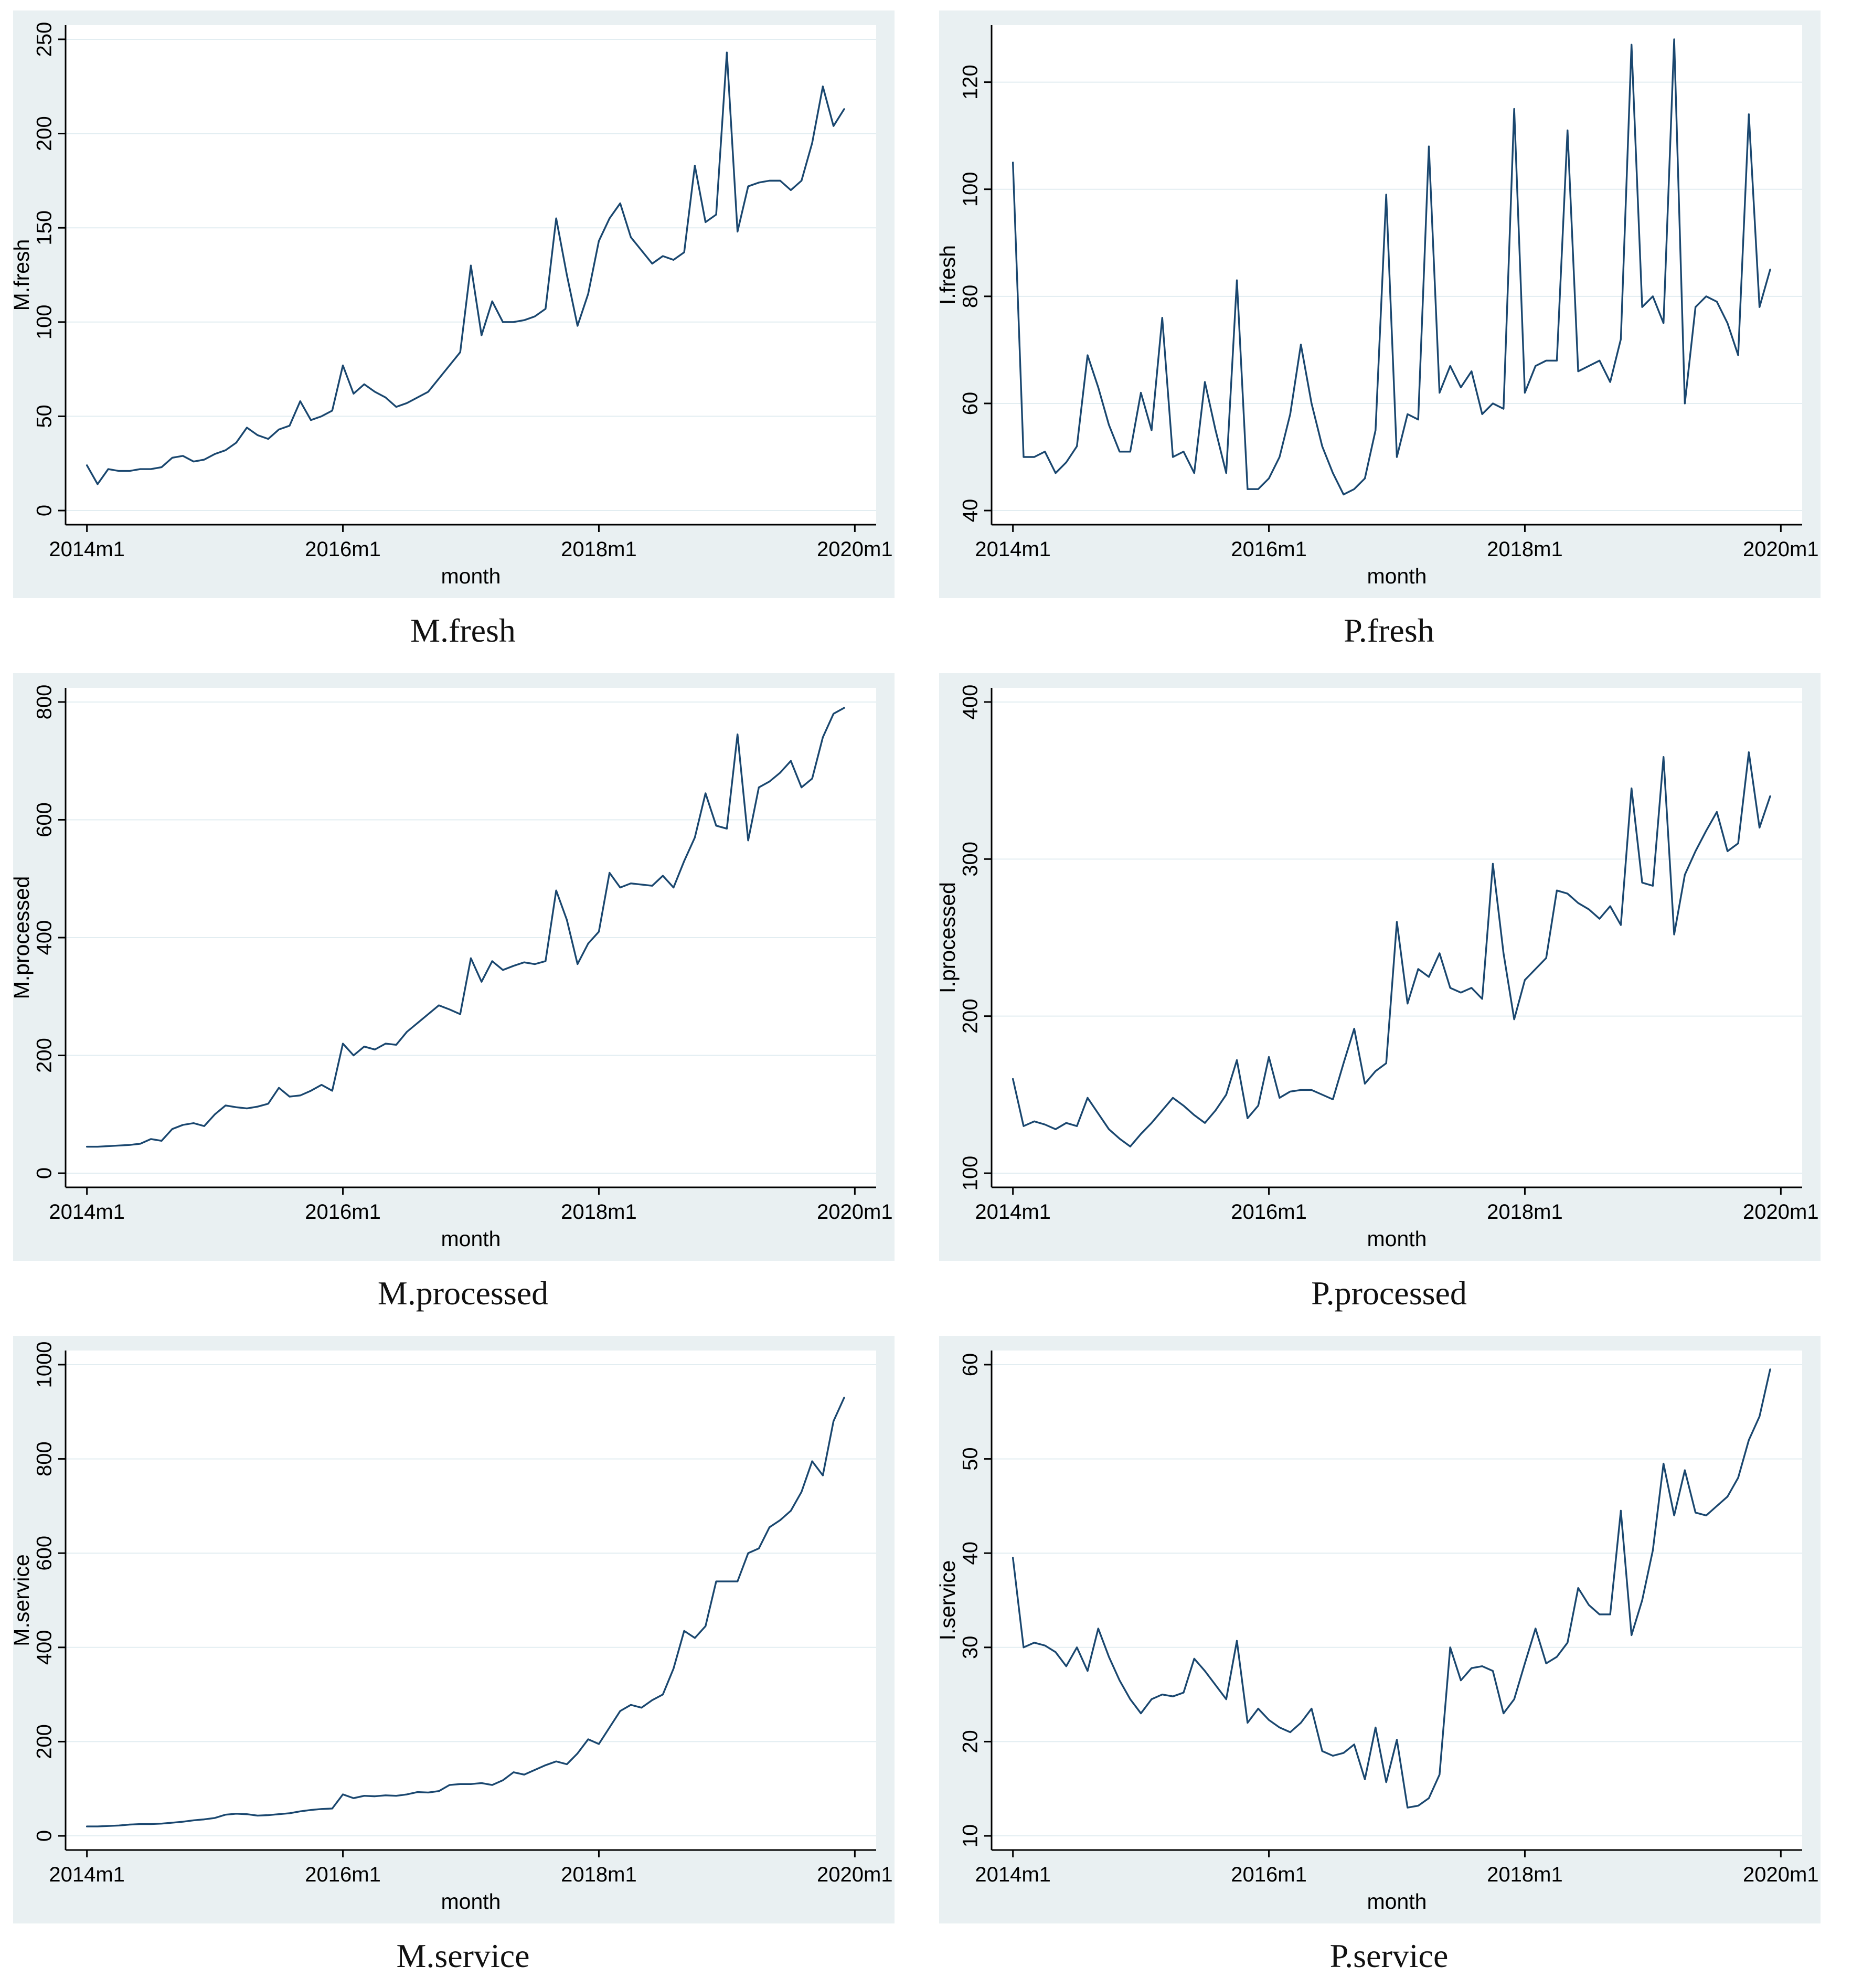 Image resolution: width=1852 pixels, height=1988 pixels. I want to click on y-axis-title: M.fresh, so click(23, 275).